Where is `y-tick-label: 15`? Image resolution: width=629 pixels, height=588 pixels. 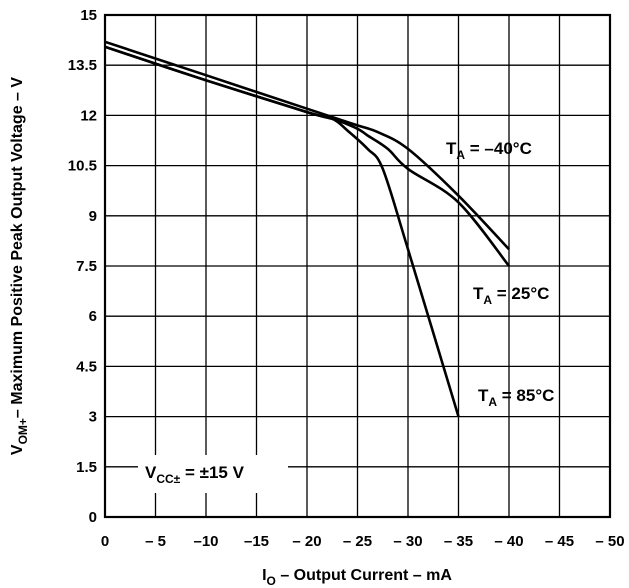
y-tick-label: 15 is located at coordinates (88, 15).